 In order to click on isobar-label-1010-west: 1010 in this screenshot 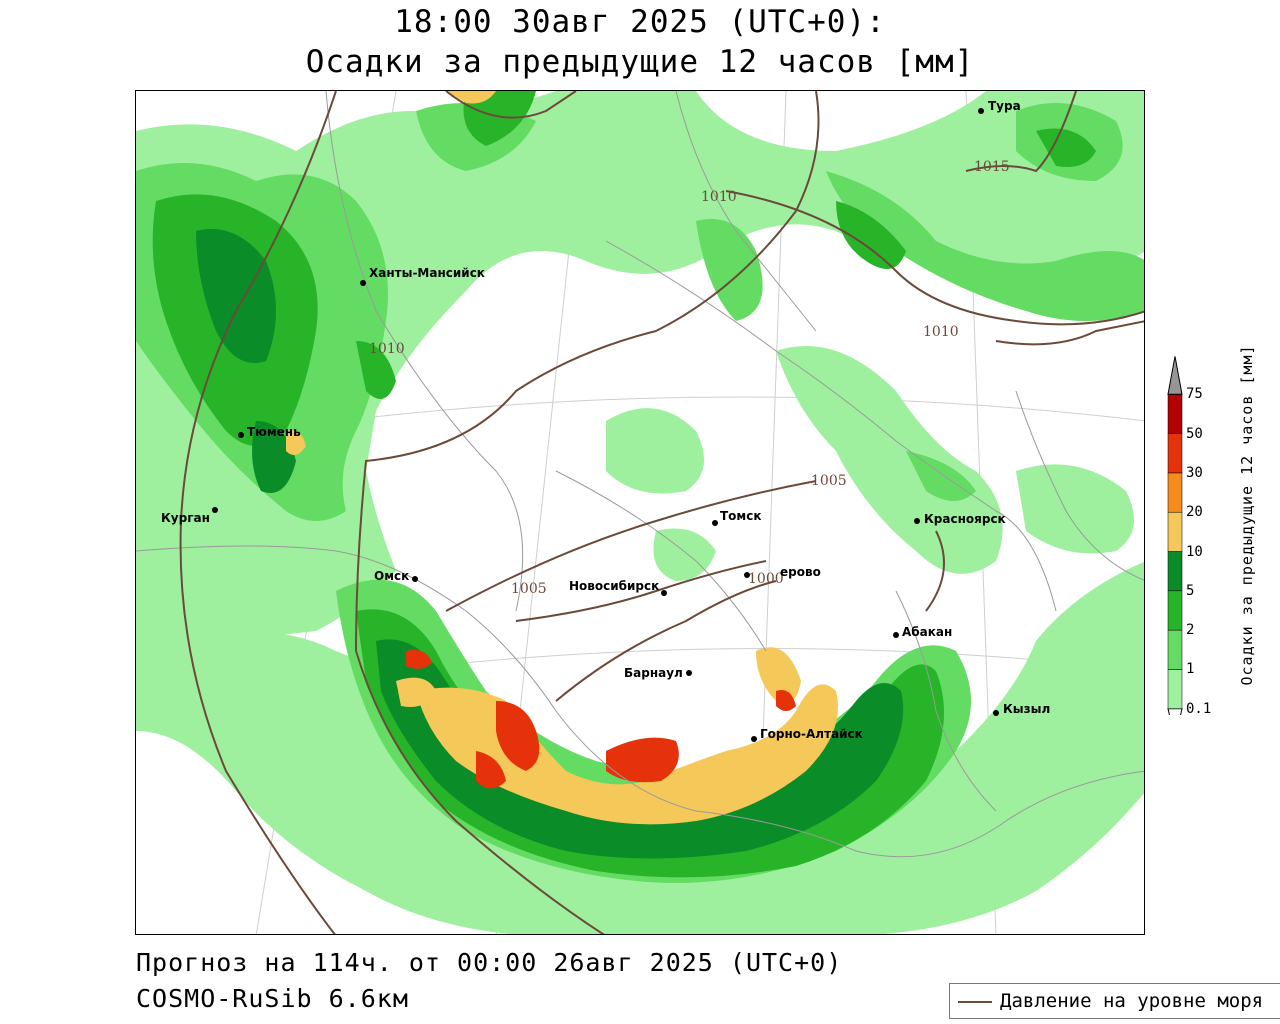, I will do `click(387, 349)`.